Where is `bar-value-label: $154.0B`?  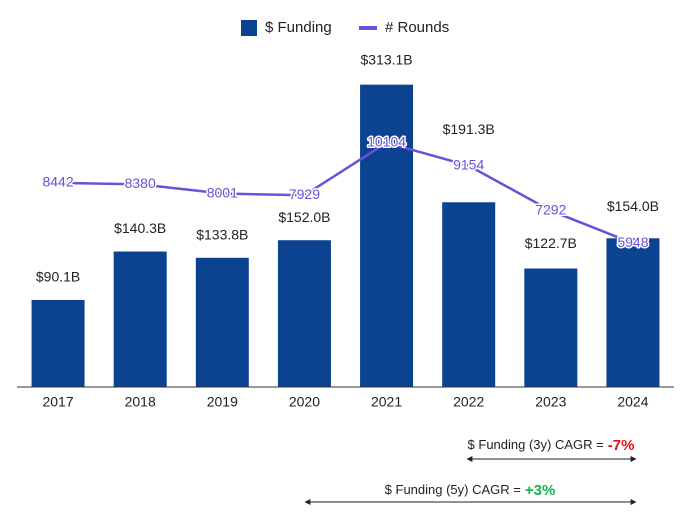 bar-value-label: $154.0B is located at coordinates (633, 206).